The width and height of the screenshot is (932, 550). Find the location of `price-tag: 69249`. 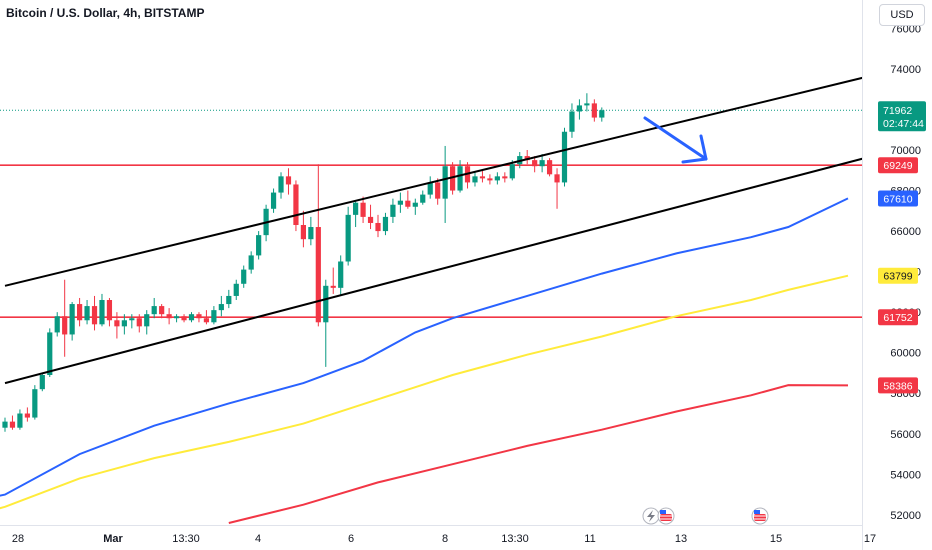

price-tag: 69249 is located at coordinates (898, 165).